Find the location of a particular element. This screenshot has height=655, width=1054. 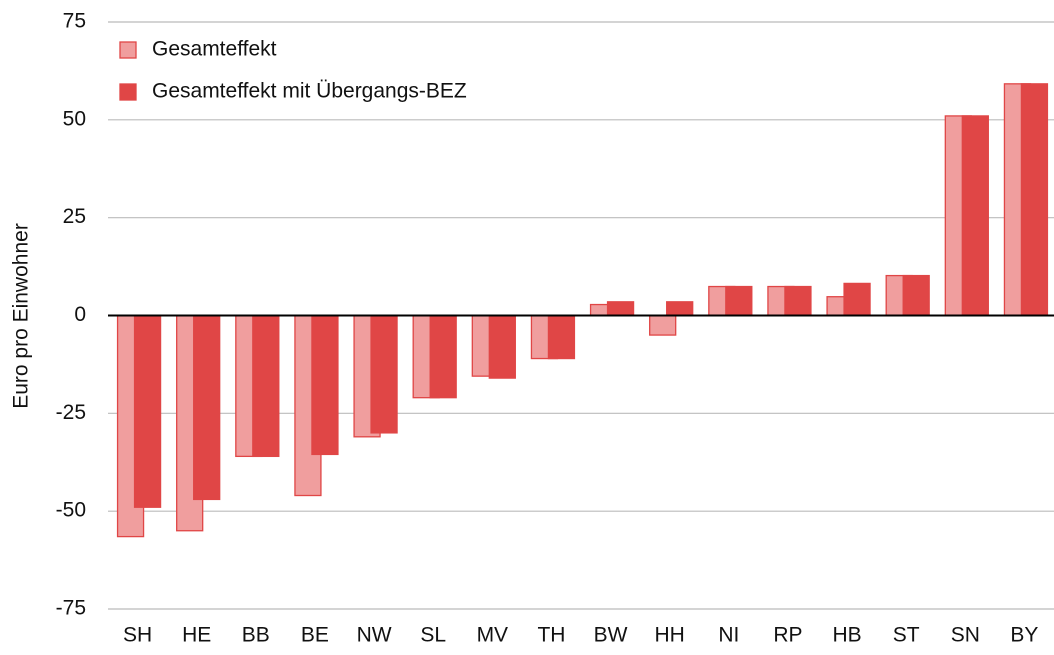

y-tick-label: 75 is located at coordinates (74, 21).